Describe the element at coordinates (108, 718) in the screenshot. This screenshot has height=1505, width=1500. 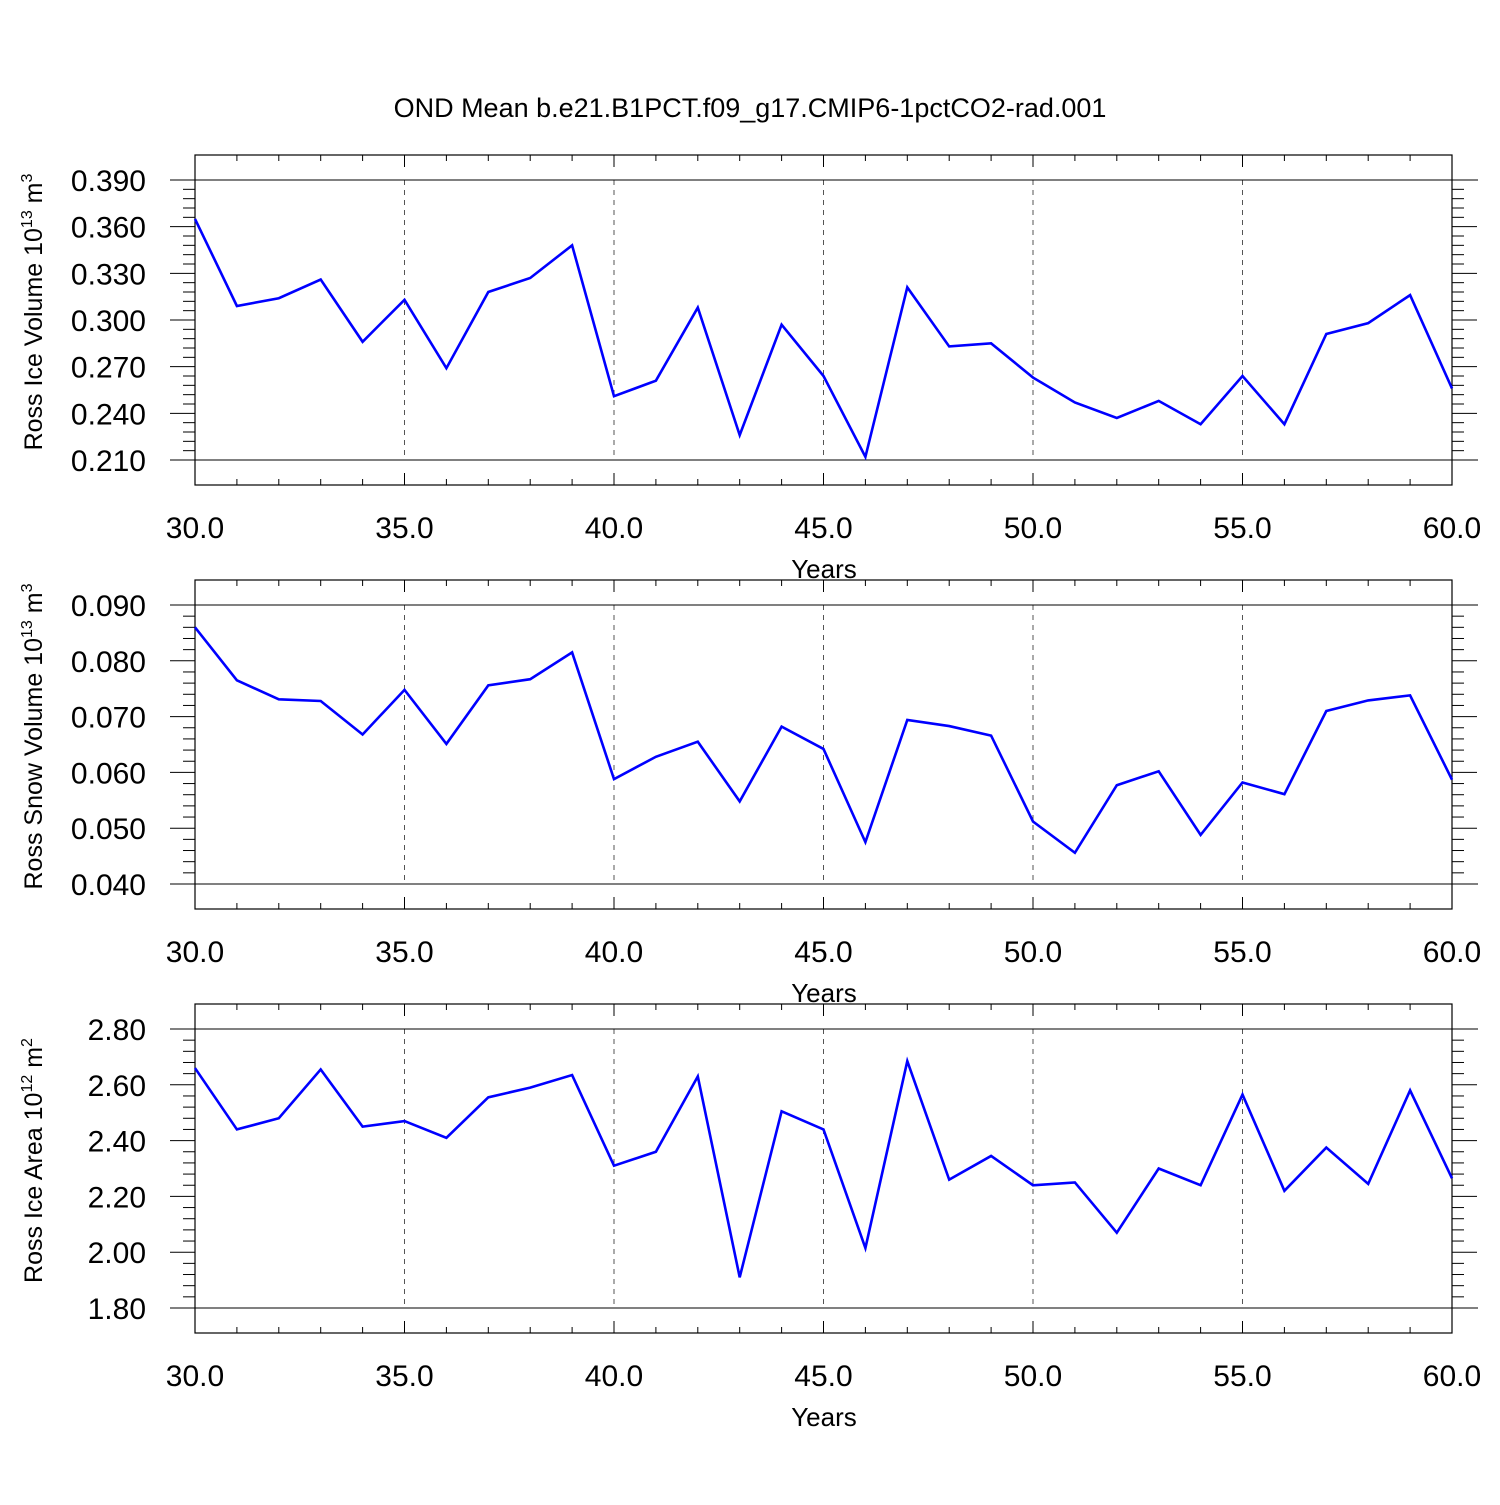
I see `y-tick-label: 0.070` at that location.